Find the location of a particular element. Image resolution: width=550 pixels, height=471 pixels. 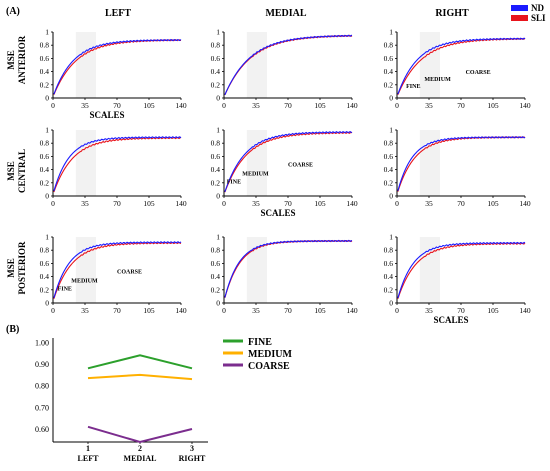

legend-a-swatch-sli is located at coordinates (519, 18).